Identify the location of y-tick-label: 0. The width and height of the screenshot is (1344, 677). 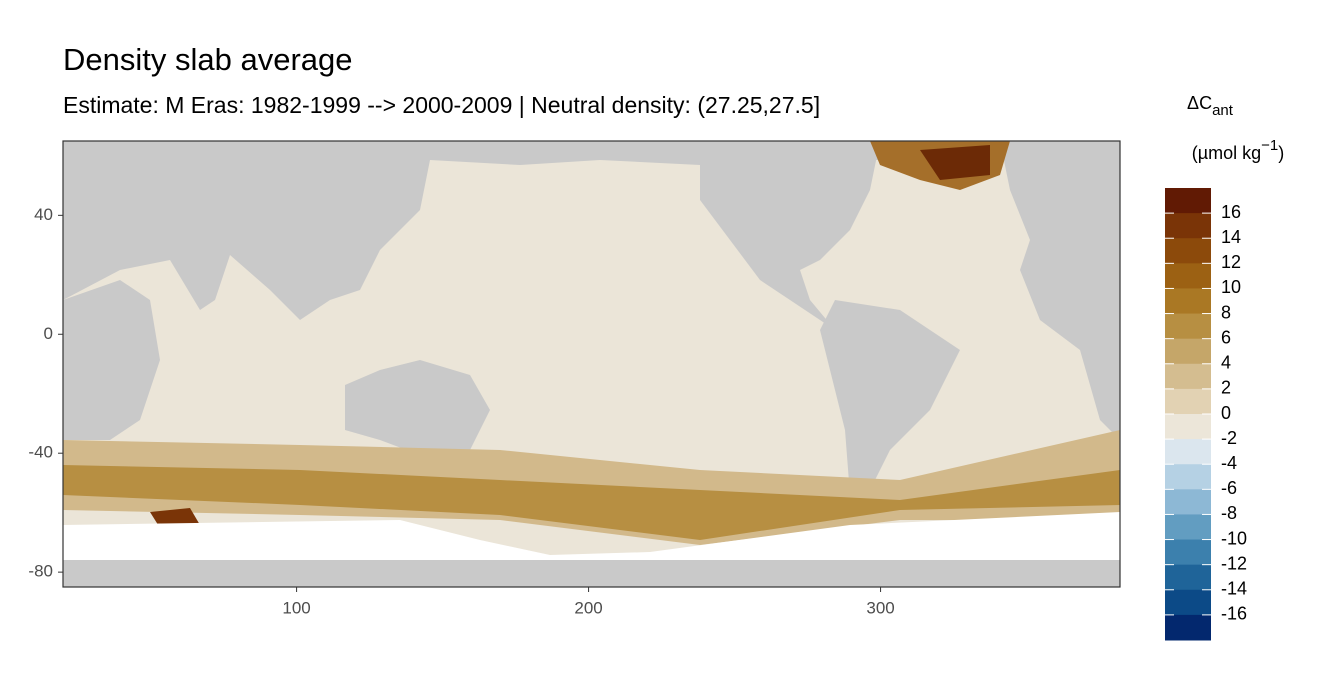
(48, 333).